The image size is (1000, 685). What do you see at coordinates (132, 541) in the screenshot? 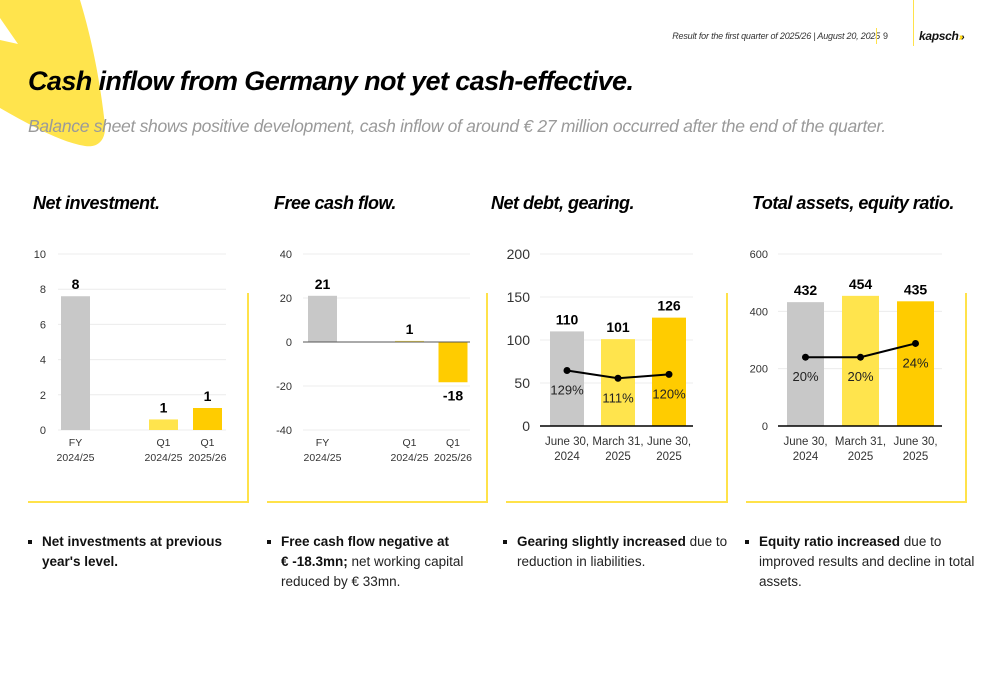
I see `bullet-bold-text: Net investments at previous` at bounding box center [132, 541].